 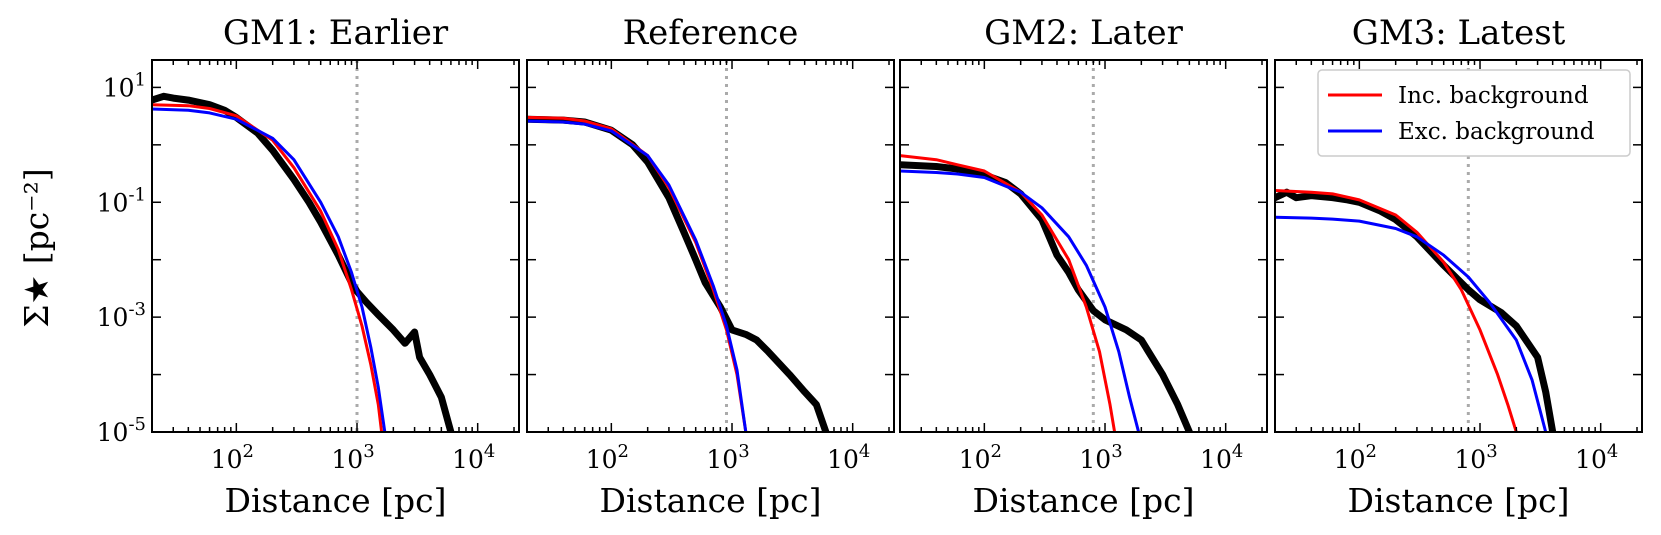 What do you see at coordinates (36, 247) in the screenshot?
I see `y-axis-label: Σ★ [pc⁻²]` at bounding box center [36, 247].